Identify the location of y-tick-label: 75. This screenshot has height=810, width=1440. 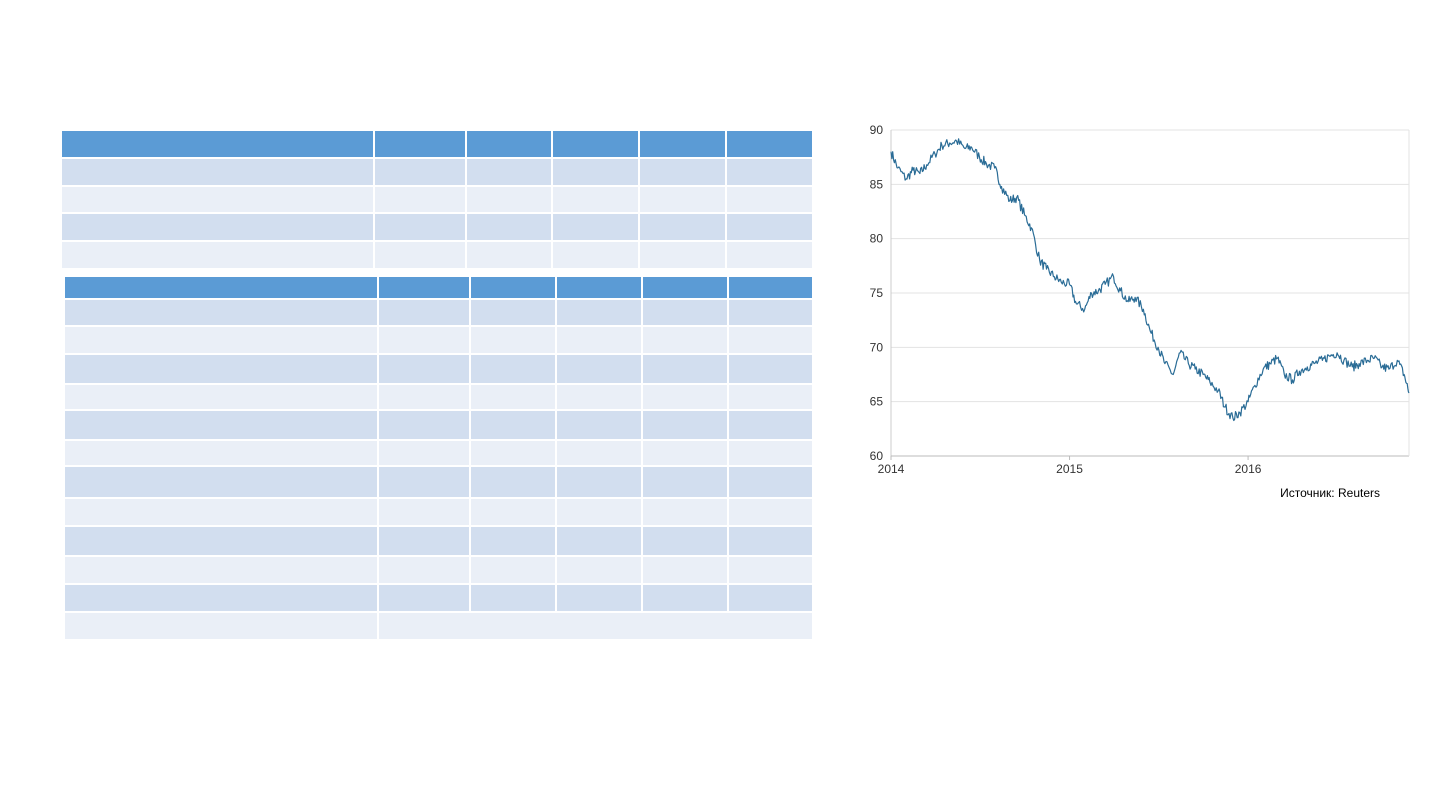
(877, 293).